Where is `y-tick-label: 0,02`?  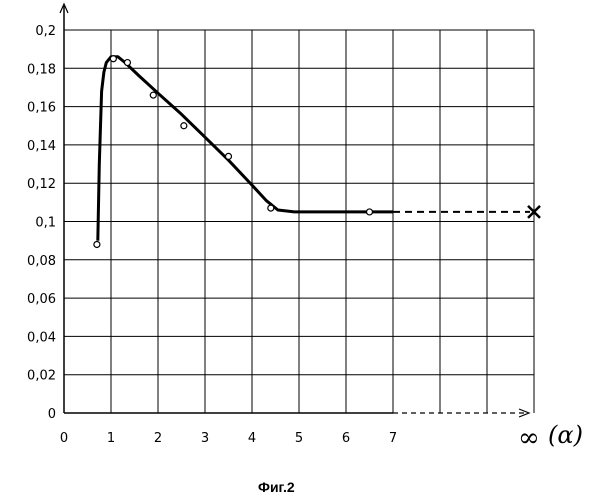
y-tick-label: 0,02 is located at coordinates (41, 376).